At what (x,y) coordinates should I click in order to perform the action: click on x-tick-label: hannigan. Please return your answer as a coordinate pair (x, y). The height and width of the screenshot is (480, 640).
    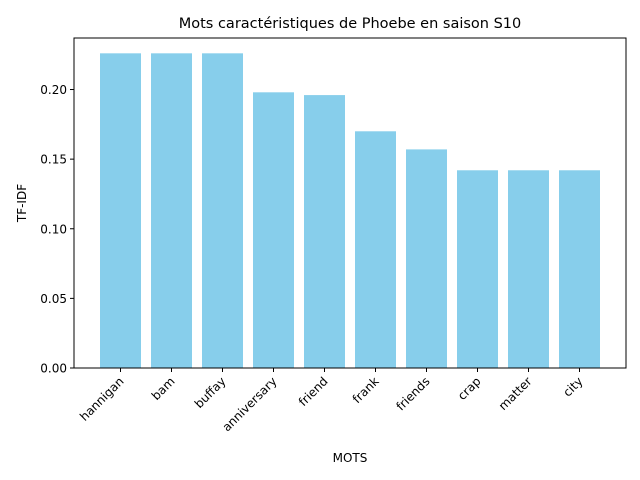
    Looking at the image, I should click on (102, 399).